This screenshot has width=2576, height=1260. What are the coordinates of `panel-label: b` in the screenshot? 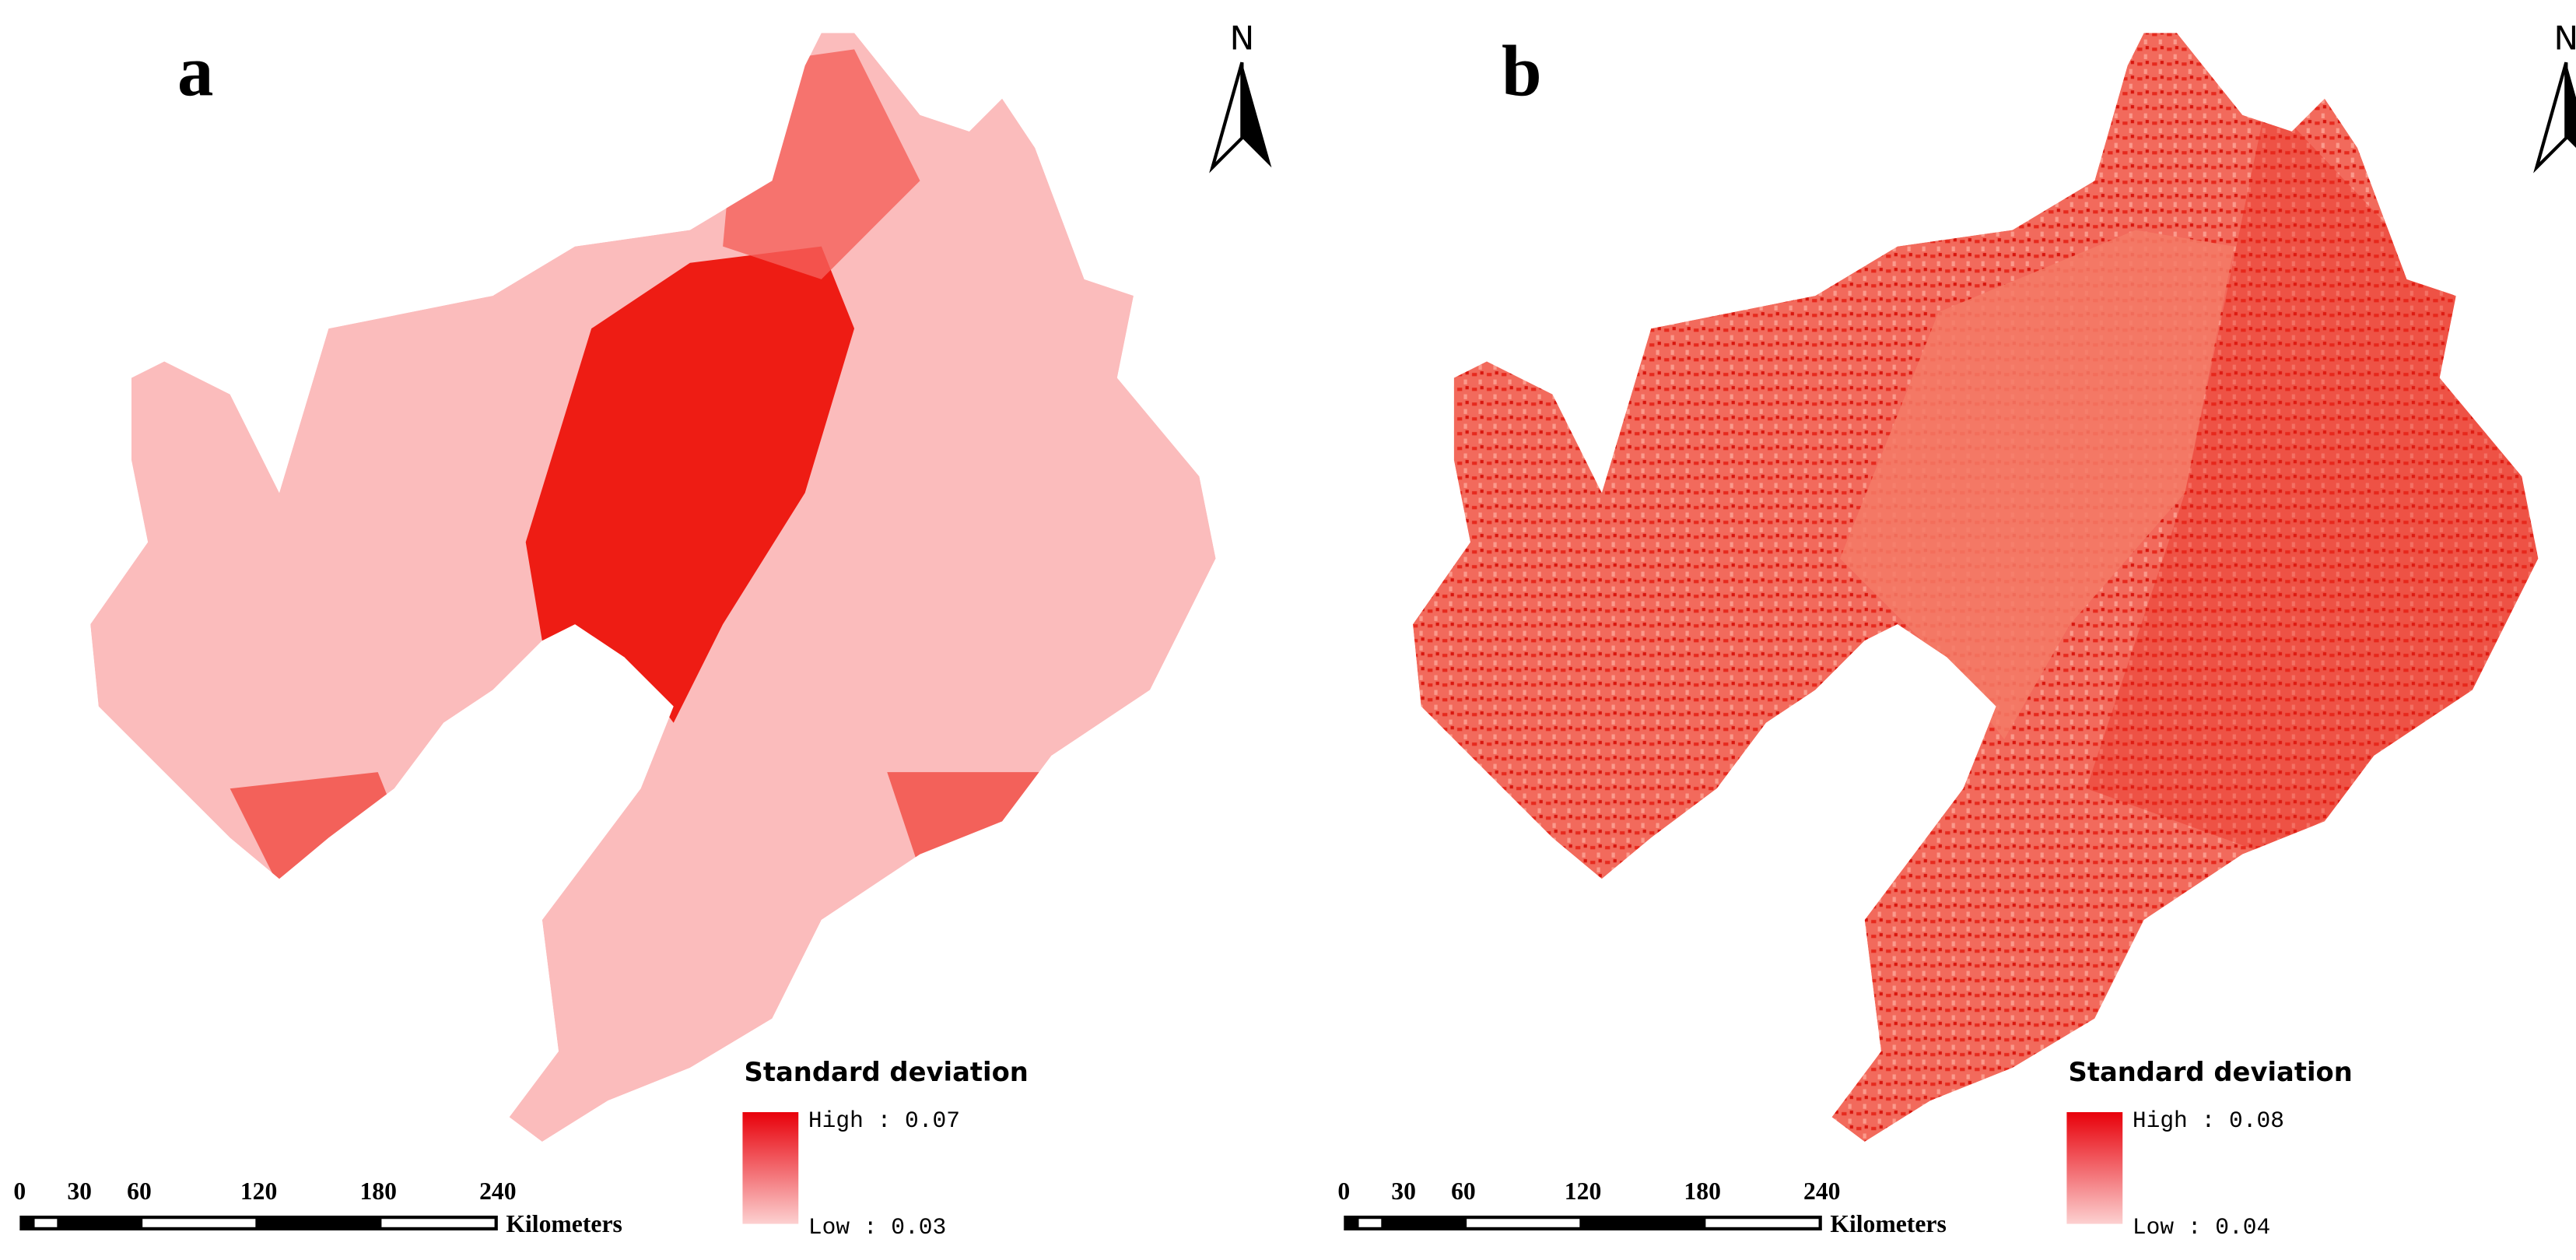 It's located at (1522, 71).